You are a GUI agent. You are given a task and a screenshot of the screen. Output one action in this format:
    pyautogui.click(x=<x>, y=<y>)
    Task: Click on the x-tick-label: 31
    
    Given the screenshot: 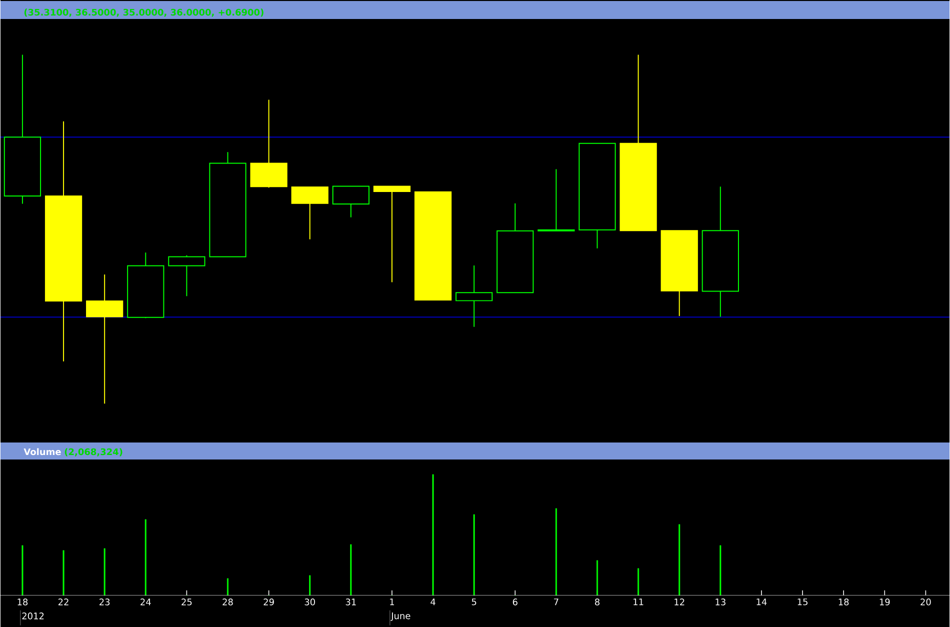 What is the action you would take?
    pyautogui.click(x=351, y=602)
    